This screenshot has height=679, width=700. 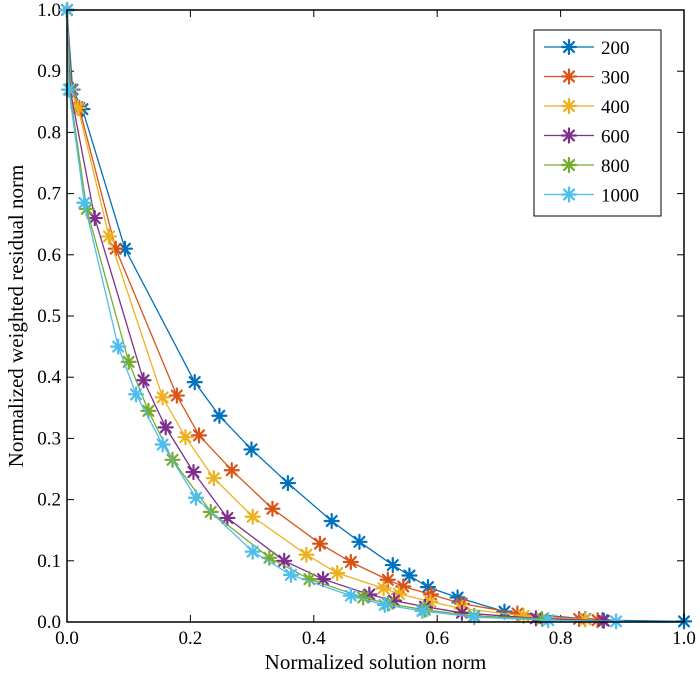 What do you see at coordinates (587, 48) in the screenshot?
I see `legend-entry-200: 200` at bounding box center [587, 48].